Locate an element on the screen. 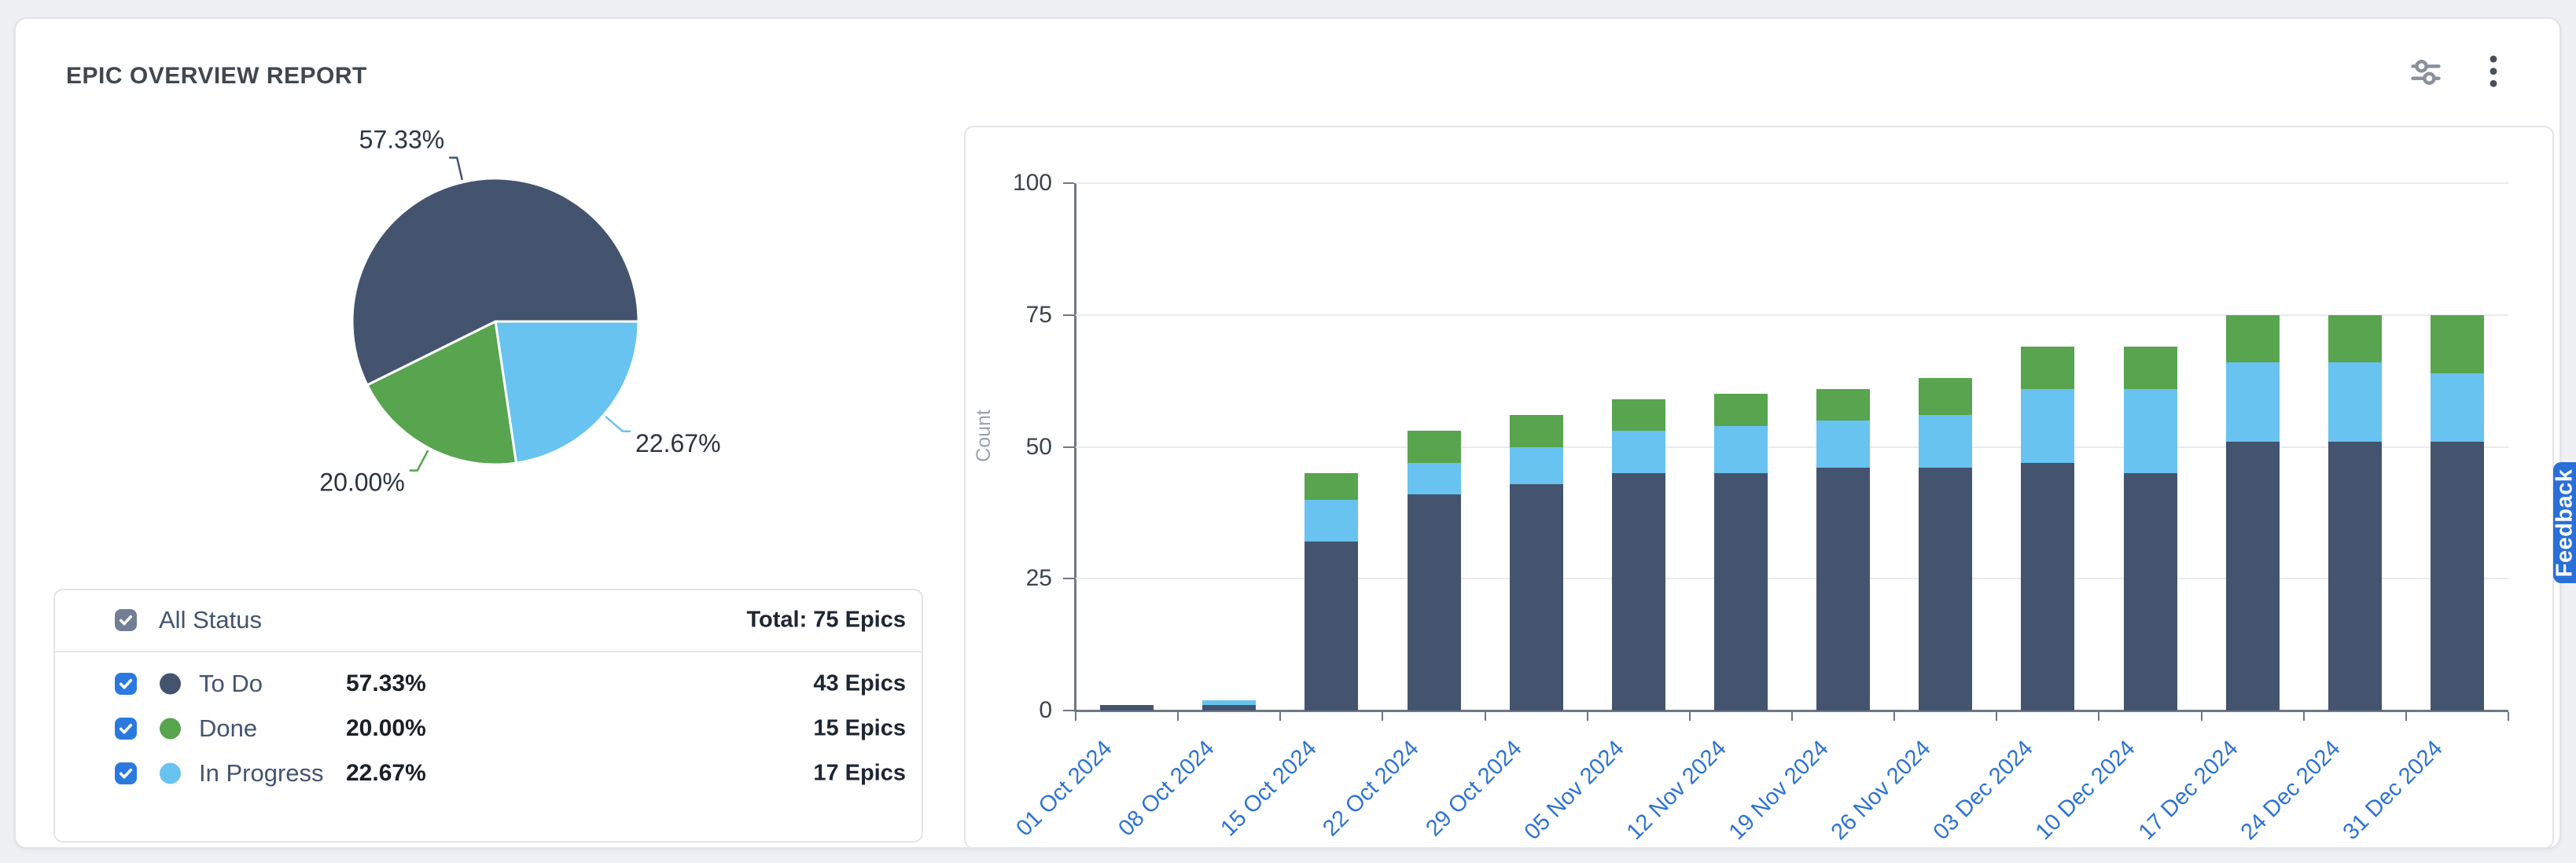  bar-15-oct-2024 is located at coordinates (1332, 592).